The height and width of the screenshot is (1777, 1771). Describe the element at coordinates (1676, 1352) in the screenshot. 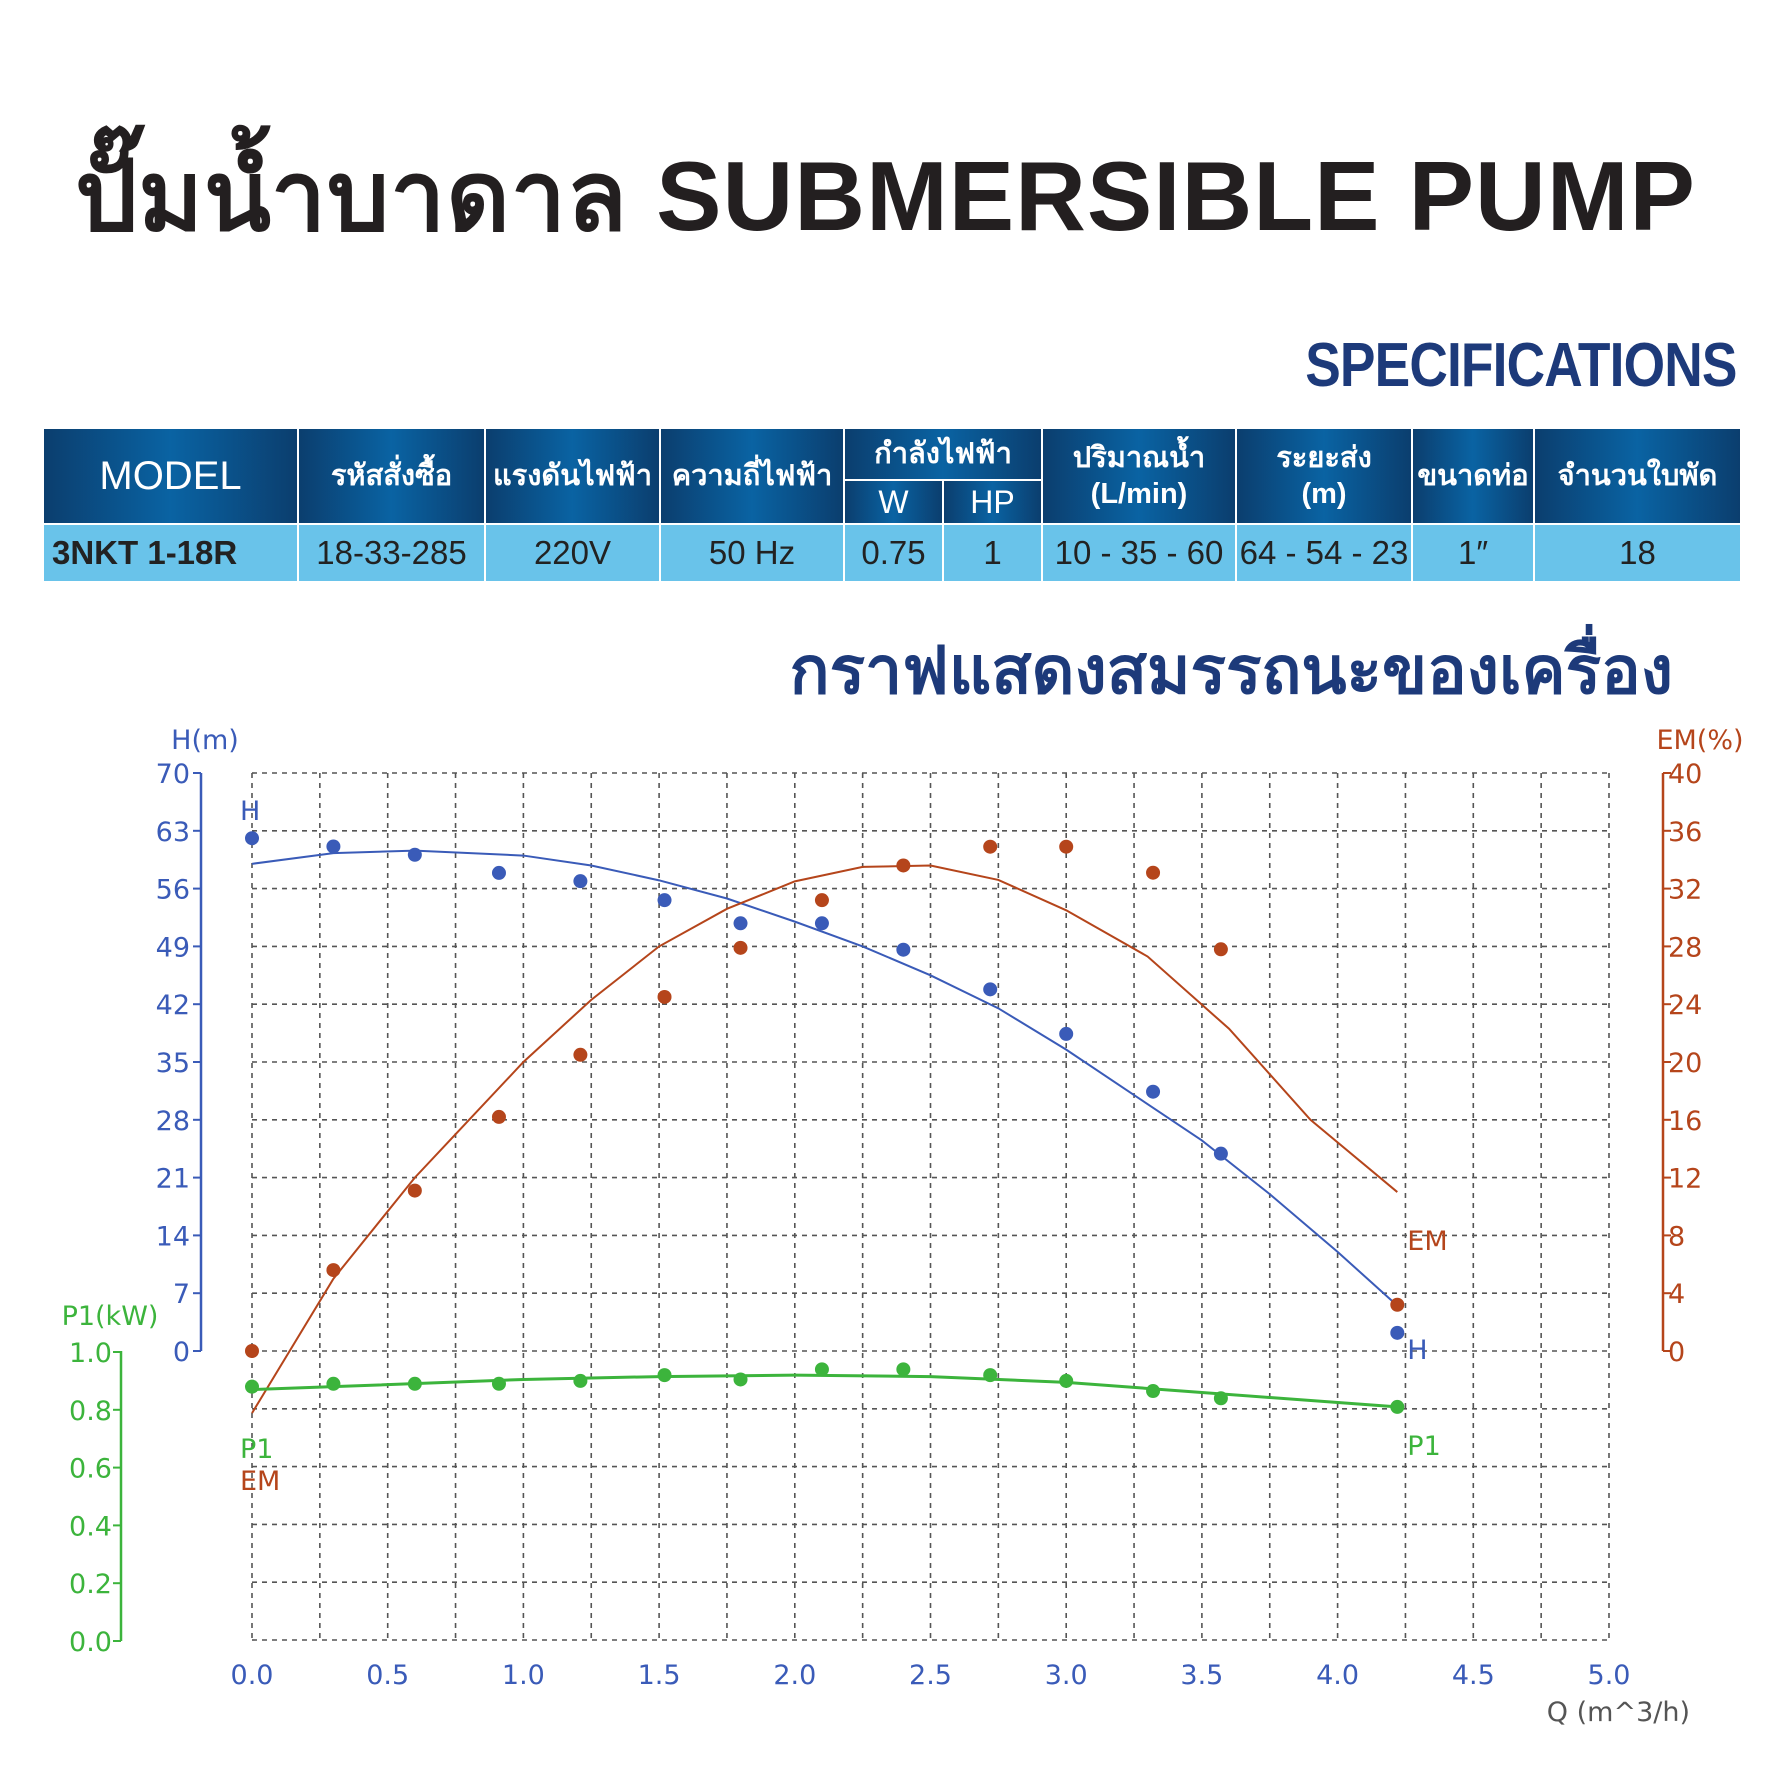

I see `em-tick-label: 0` at that location.